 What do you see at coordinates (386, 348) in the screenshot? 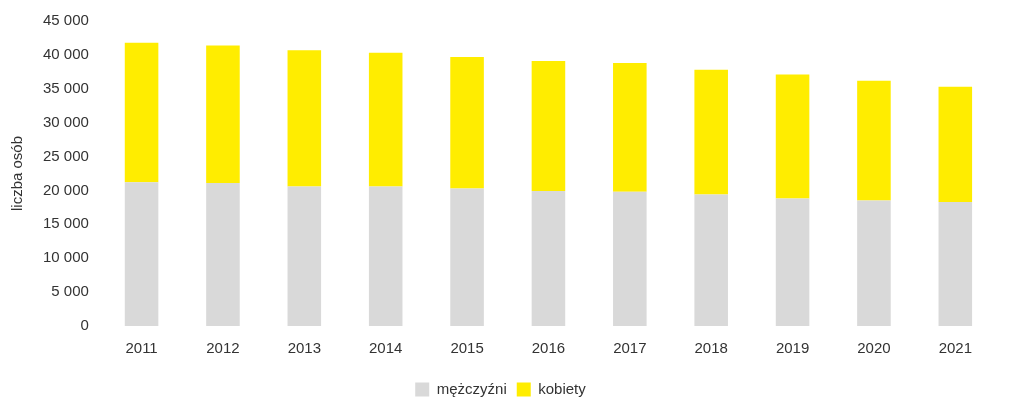
I see `x-tick-label: 2014` at bounding box center [386, 348].